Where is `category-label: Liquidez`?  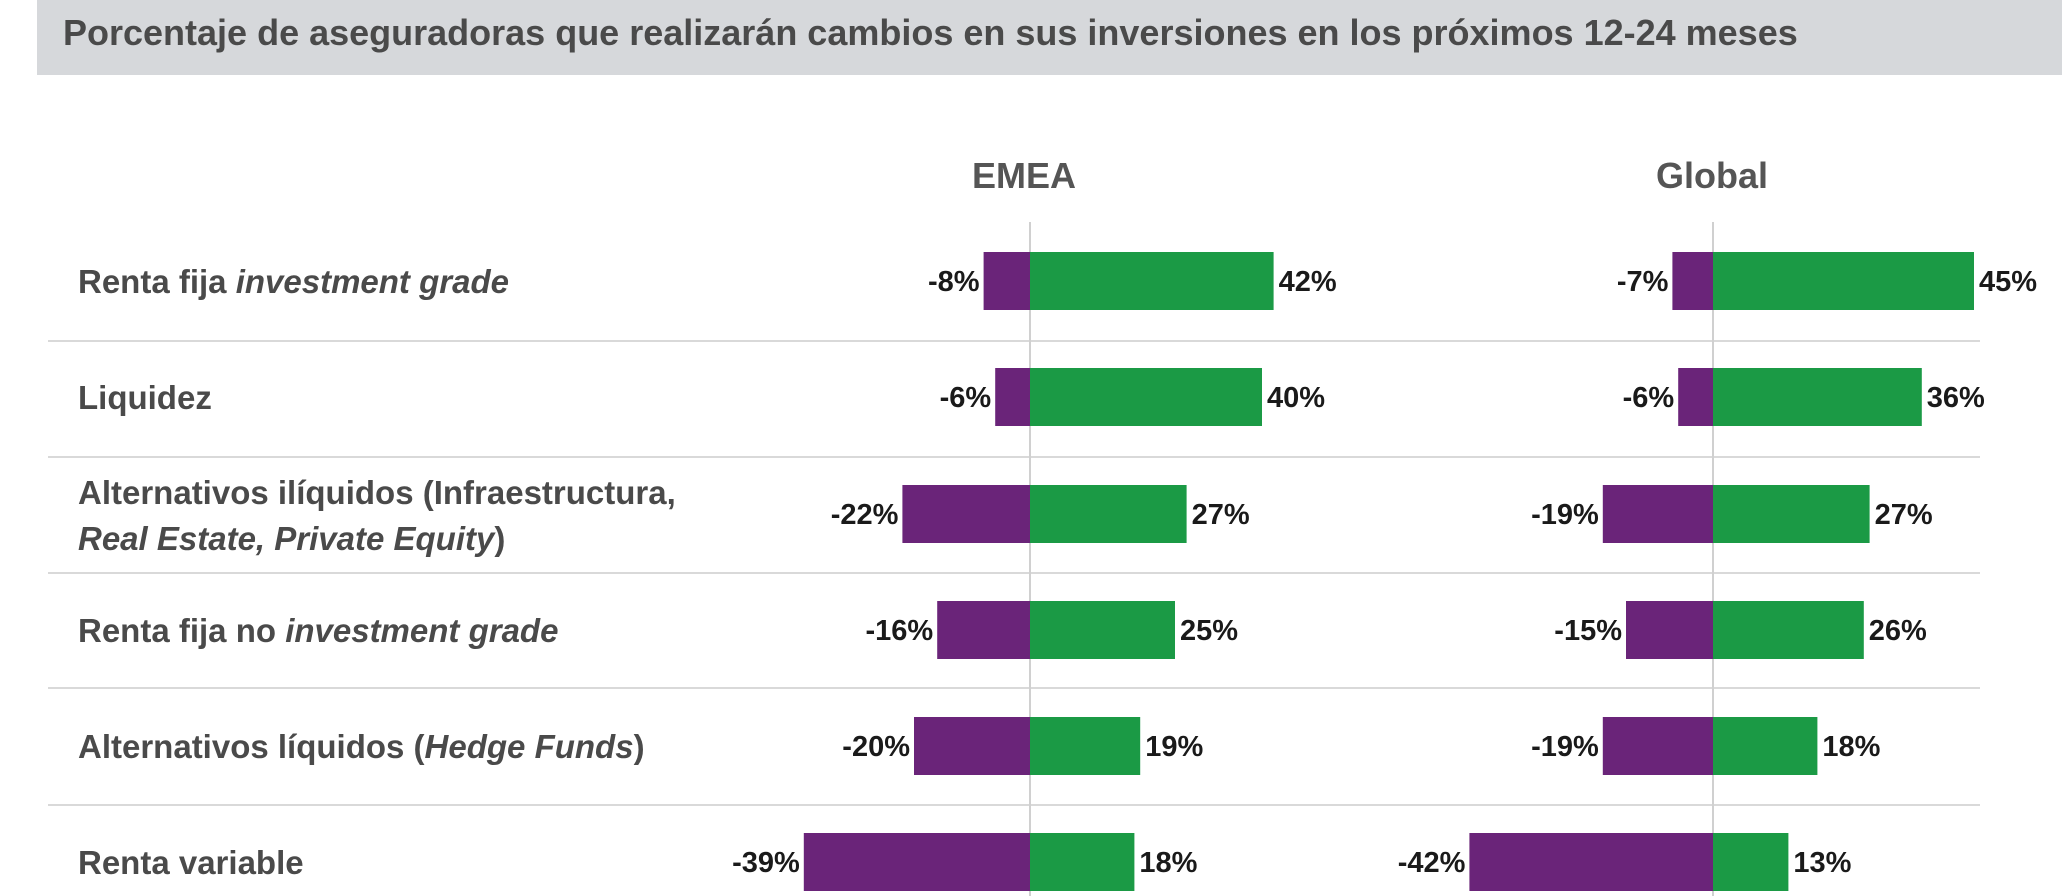
category-label: Liquidez is located at coordinates (145, 397).